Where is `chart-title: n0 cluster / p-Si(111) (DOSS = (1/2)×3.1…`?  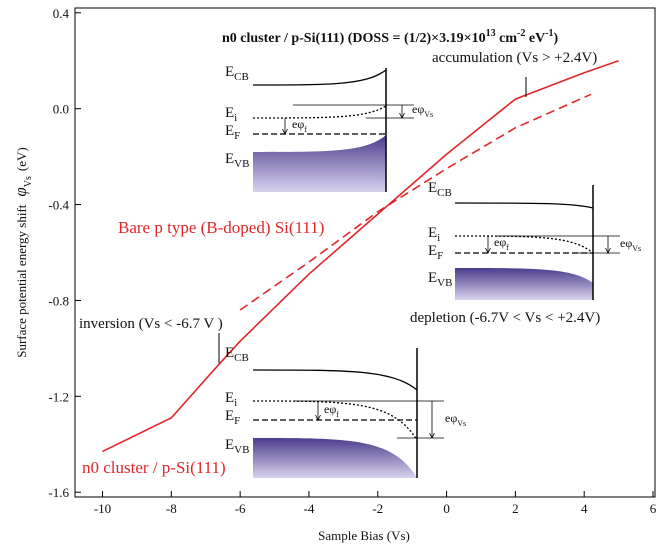 chart-title: n0 cluster / p-Si(111) (DOSS = (1/2)×3.1… is located at coordinates (390, 37).